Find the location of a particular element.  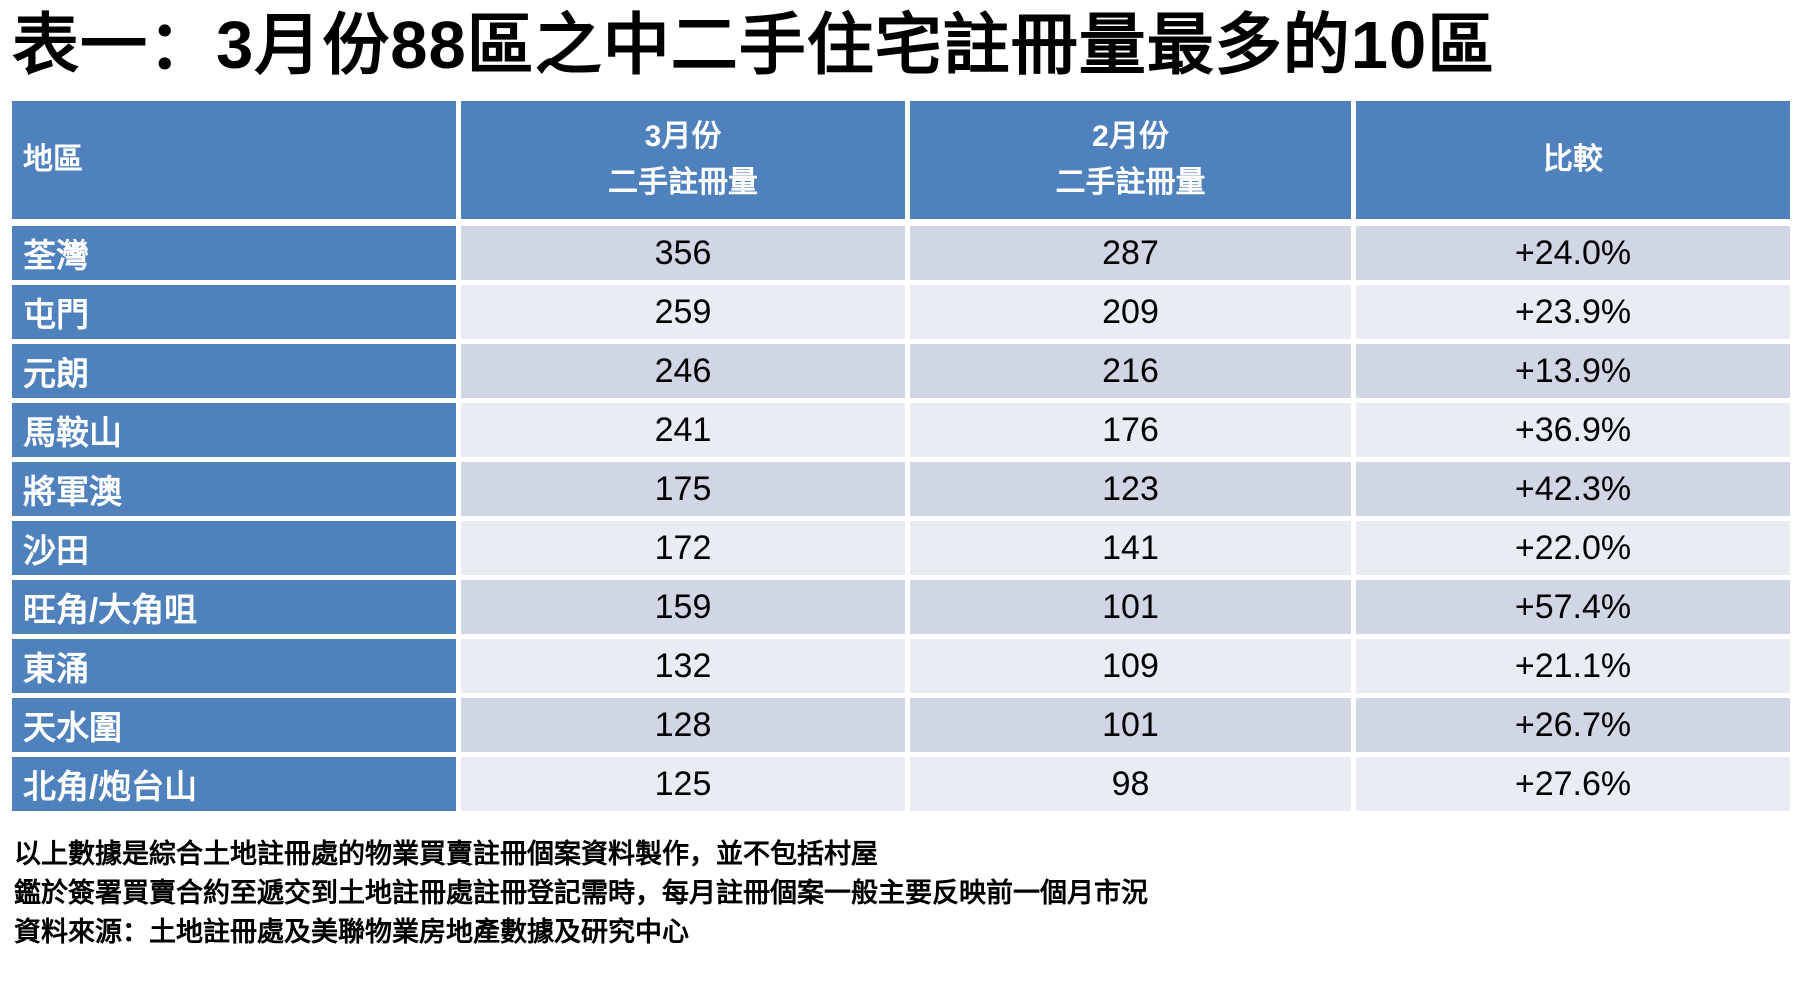

district-cell: 屯門 is located at coordinates (234, 312).